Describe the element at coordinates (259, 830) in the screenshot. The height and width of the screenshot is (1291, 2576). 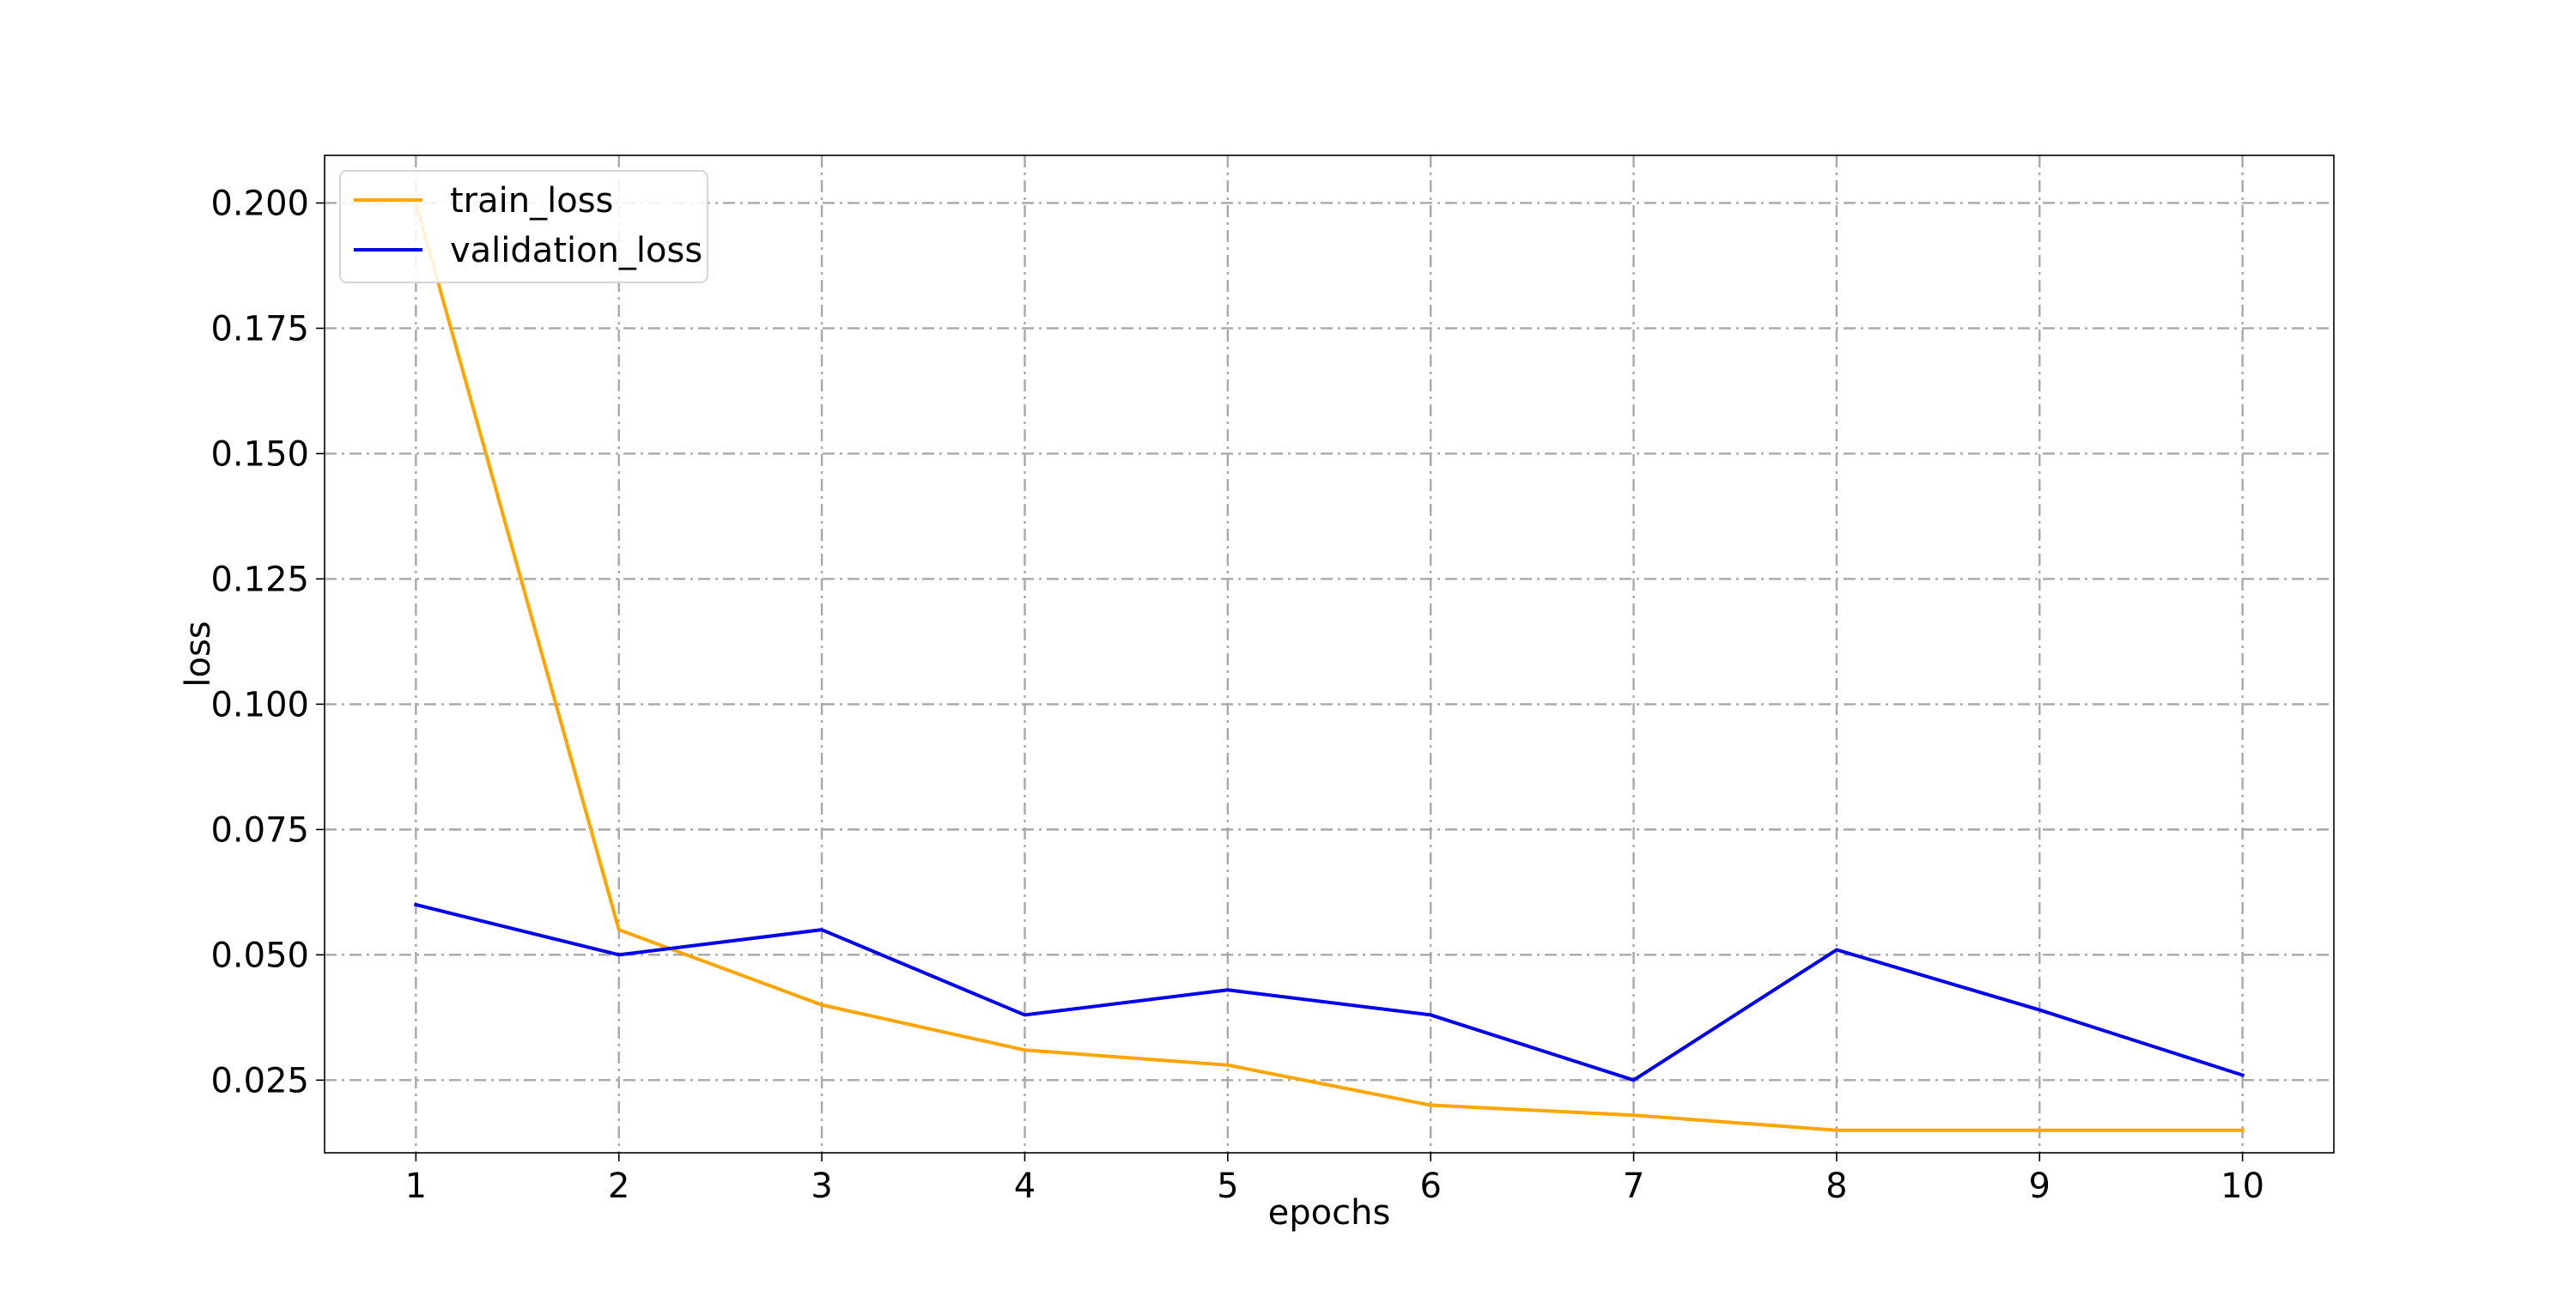
I see `y-tick-label: 0.075` at that location.